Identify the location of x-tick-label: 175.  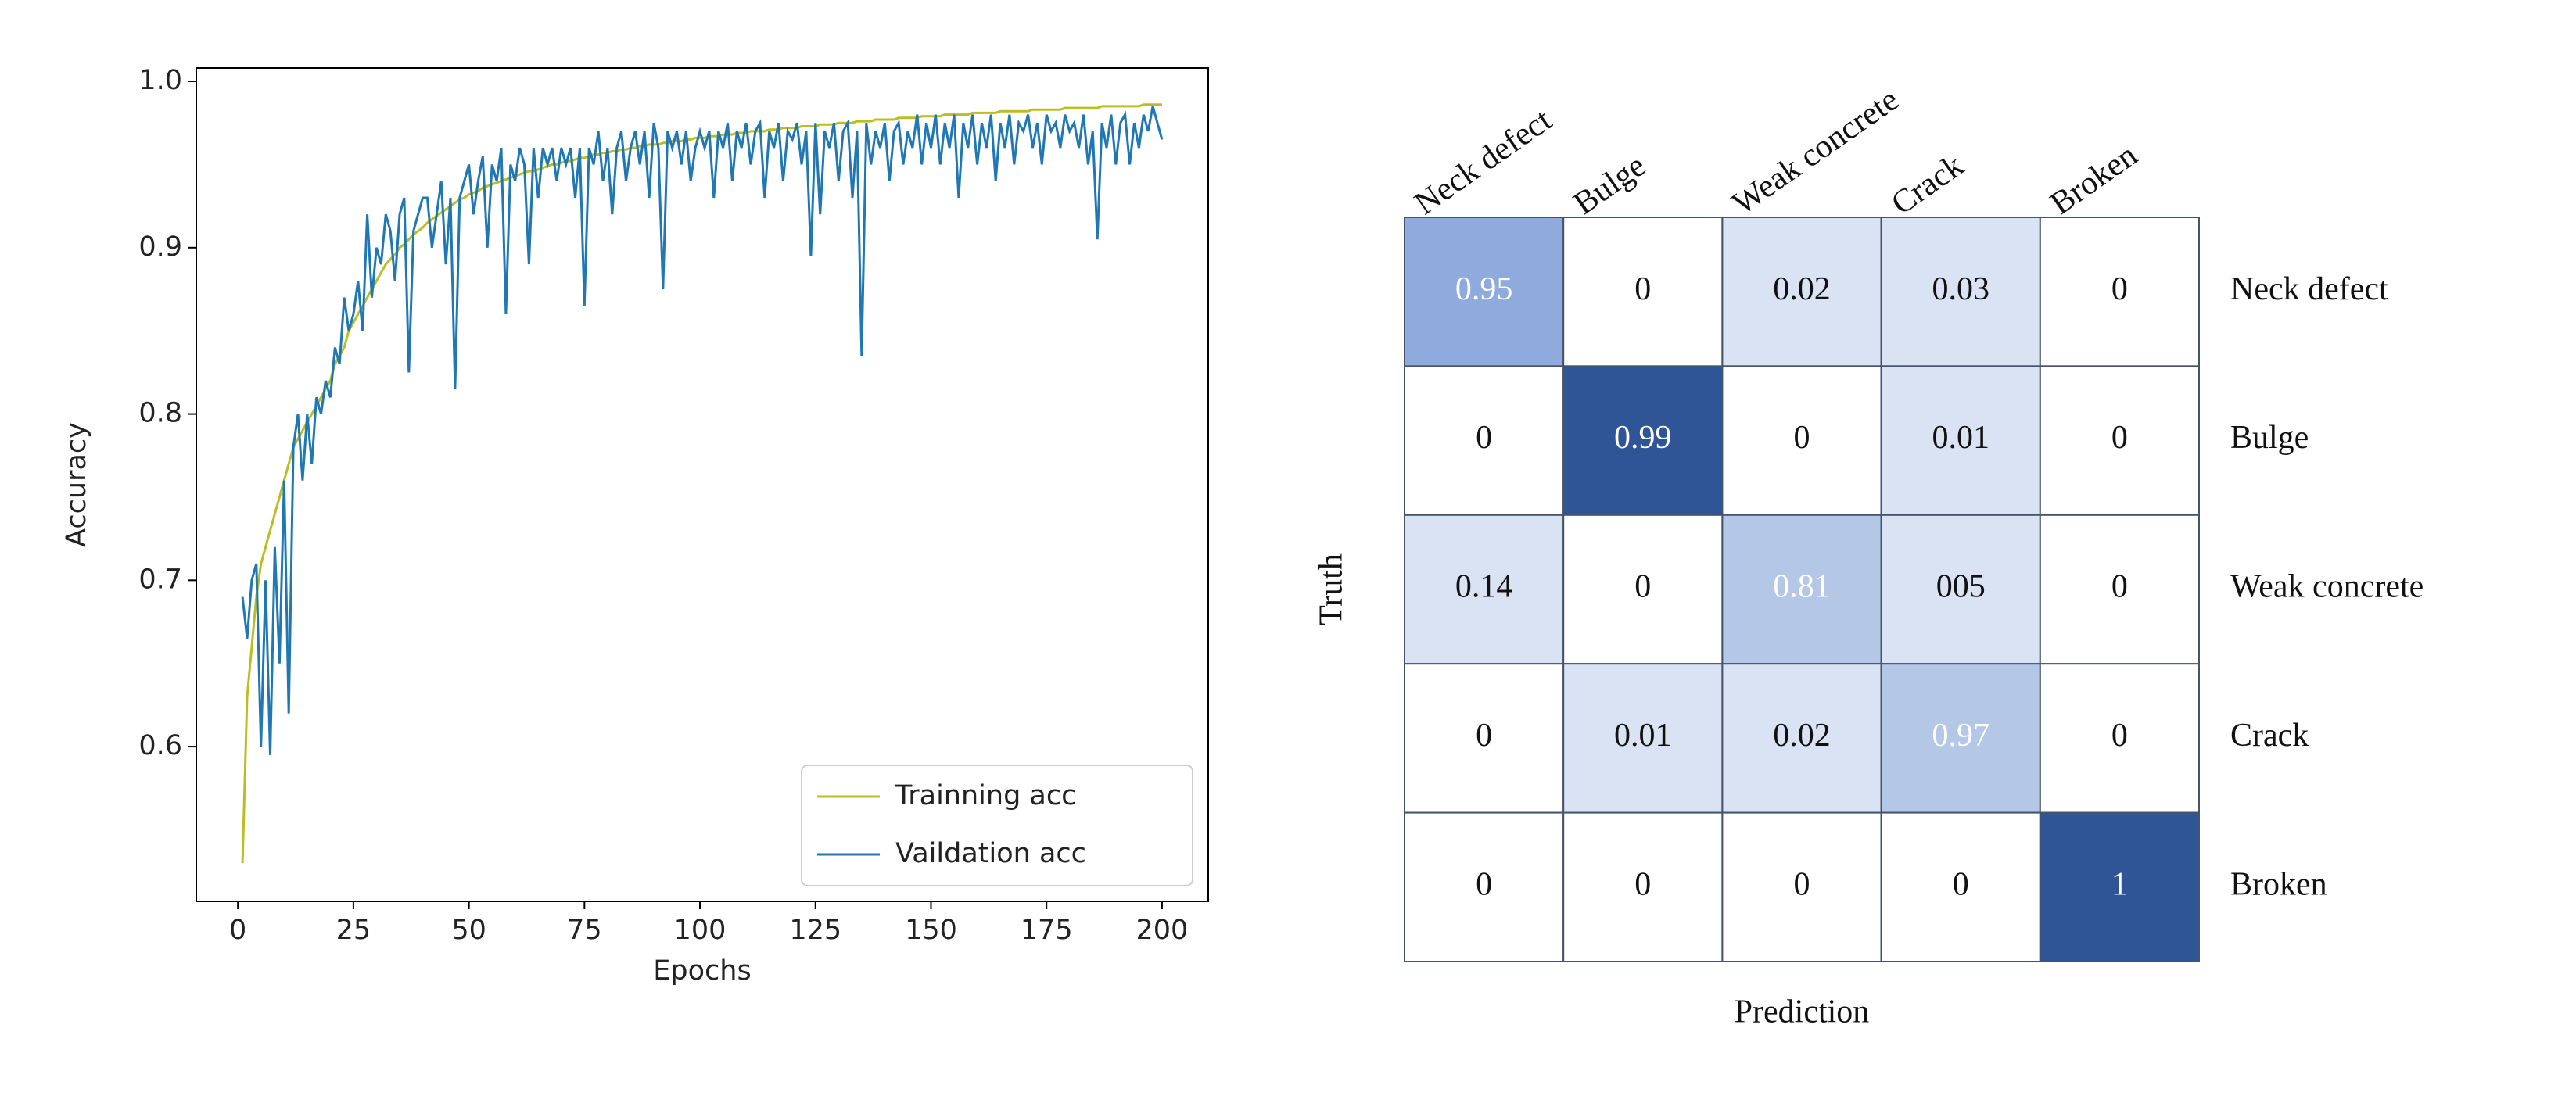
(1047, 931).